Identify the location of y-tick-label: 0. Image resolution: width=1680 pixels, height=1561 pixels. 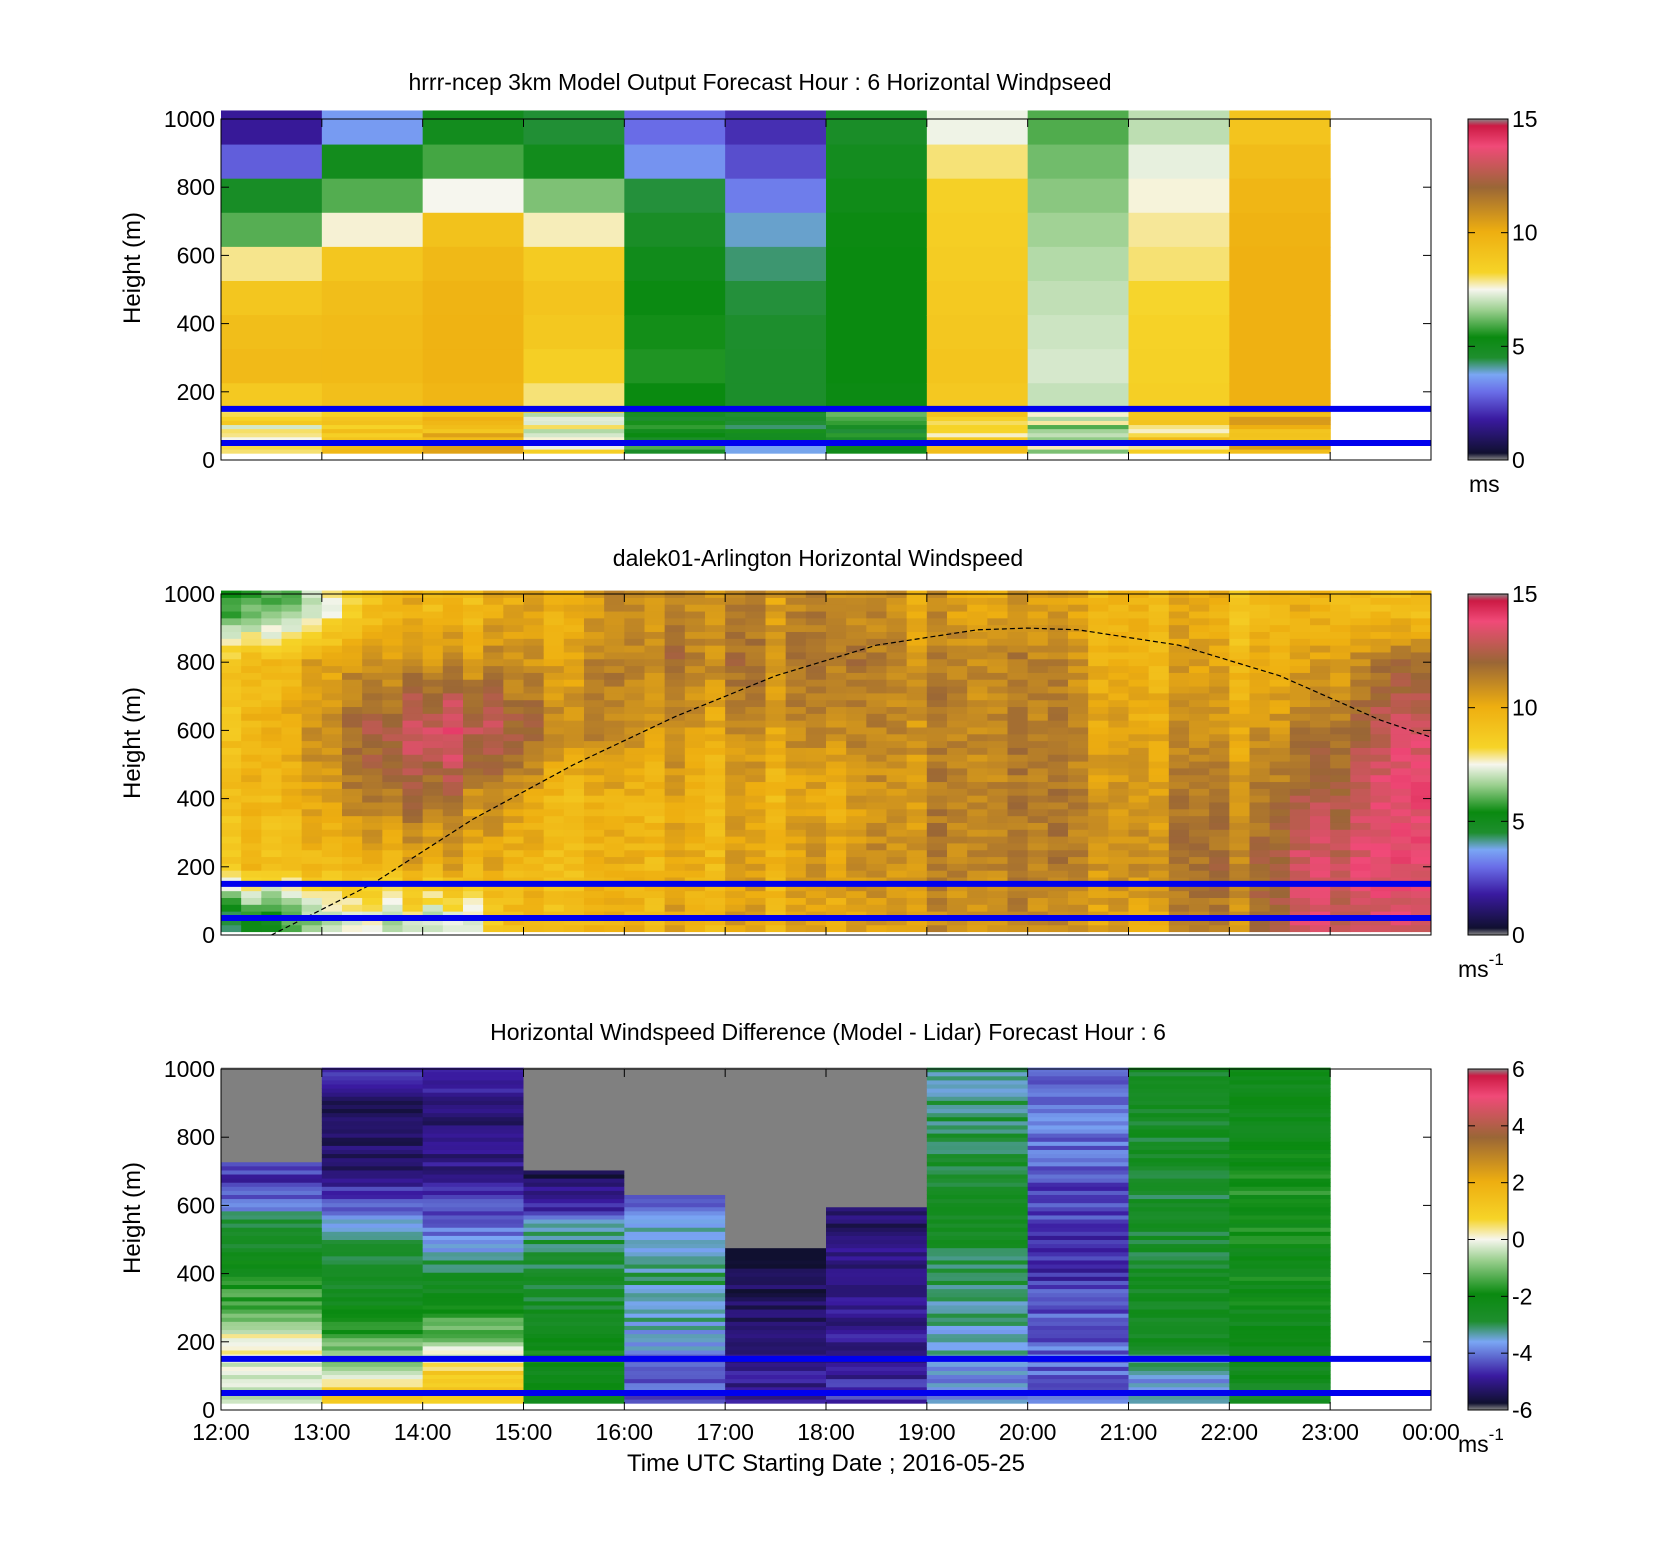
(208, 460).